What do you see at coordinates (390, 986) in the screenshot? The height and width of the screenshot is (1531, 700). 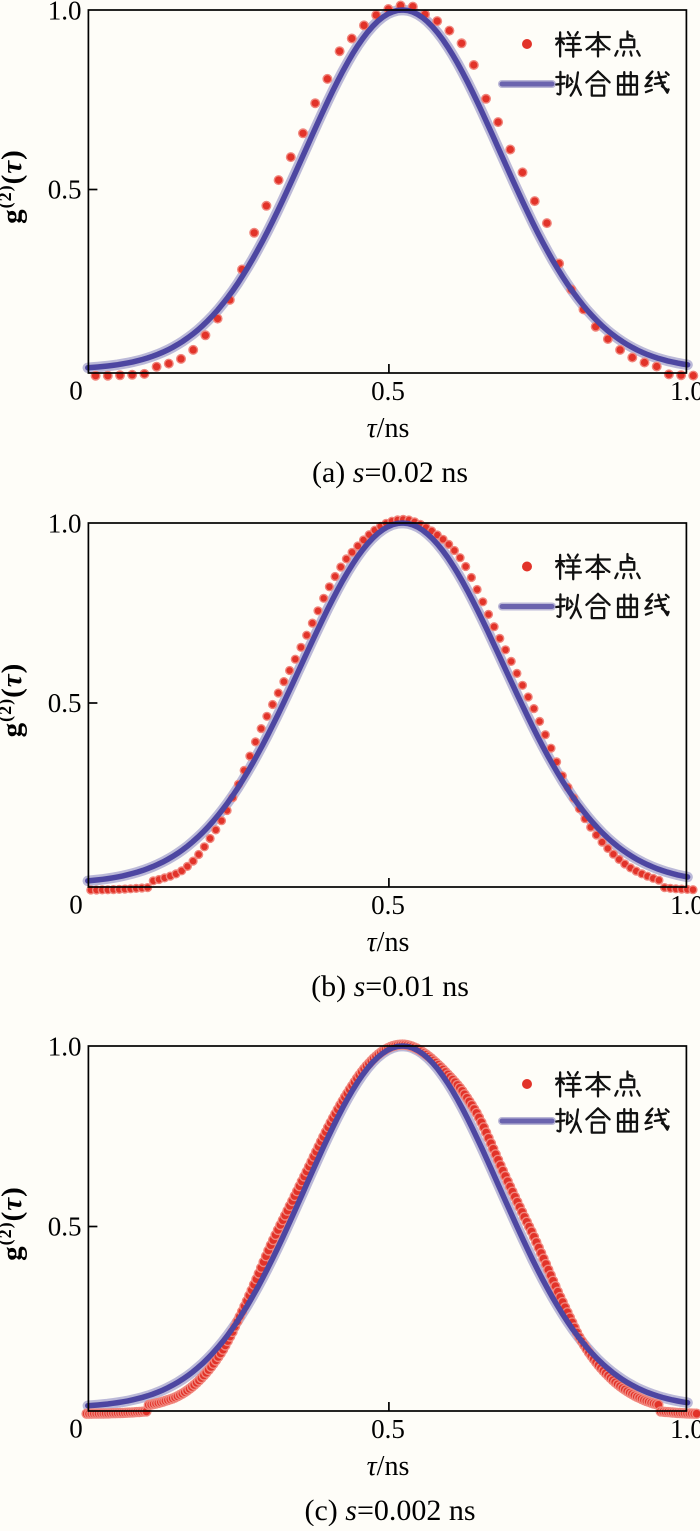 I see `svg-text: (b) s=0.01 ns` at bounding box center [390, 986].